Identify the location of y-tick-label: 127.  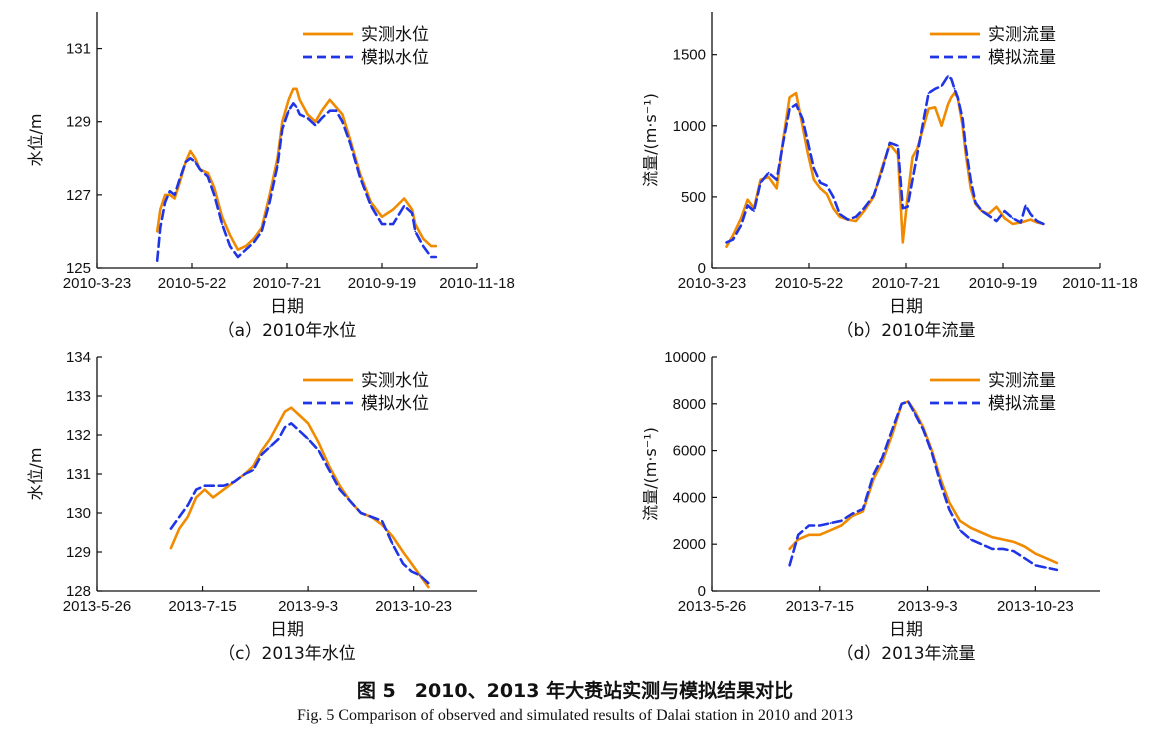
(78, 195).